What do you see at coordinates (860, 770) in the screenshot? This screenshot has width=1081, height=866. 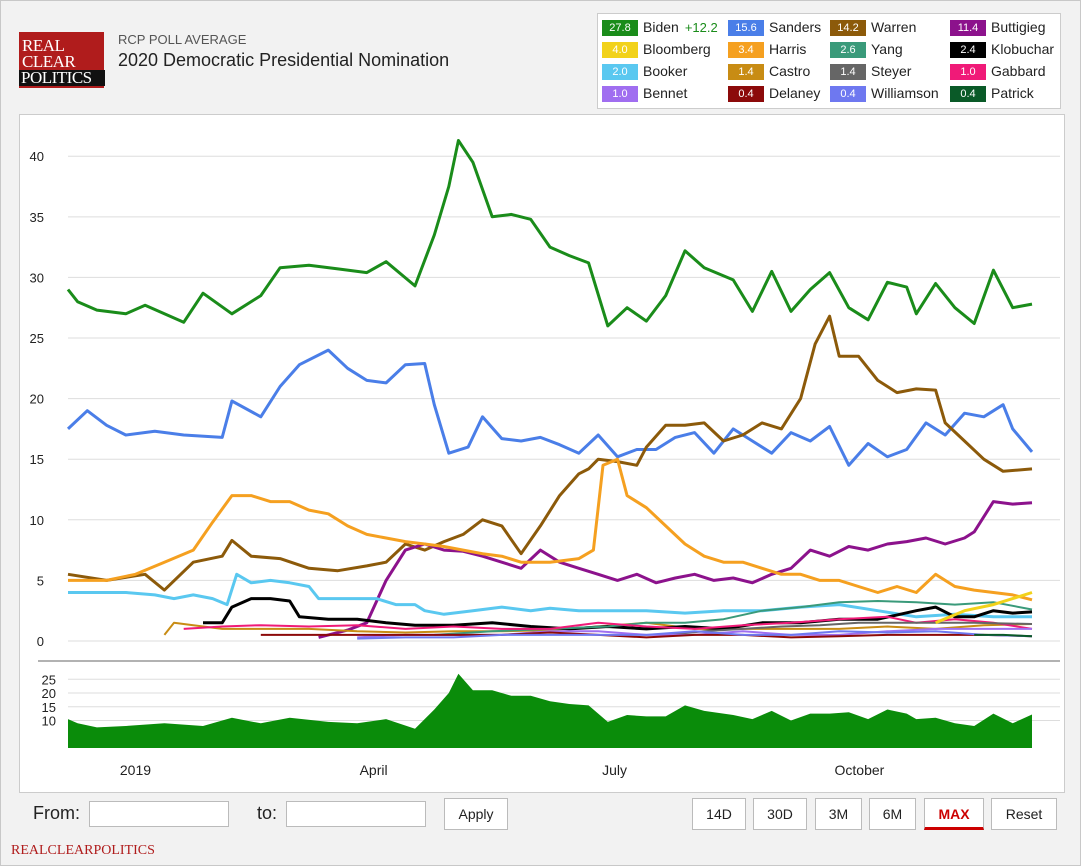 I see `x-tick-label: October` at bounding box center [860, 770].